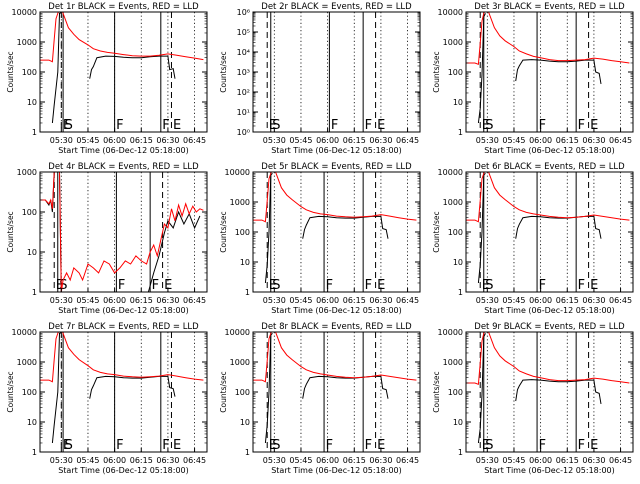 The width and height of the screenshot is (640, 484). I want to click on panel-title: Det 3r BLACK = Events, RED = LLD, so click(549, 7).